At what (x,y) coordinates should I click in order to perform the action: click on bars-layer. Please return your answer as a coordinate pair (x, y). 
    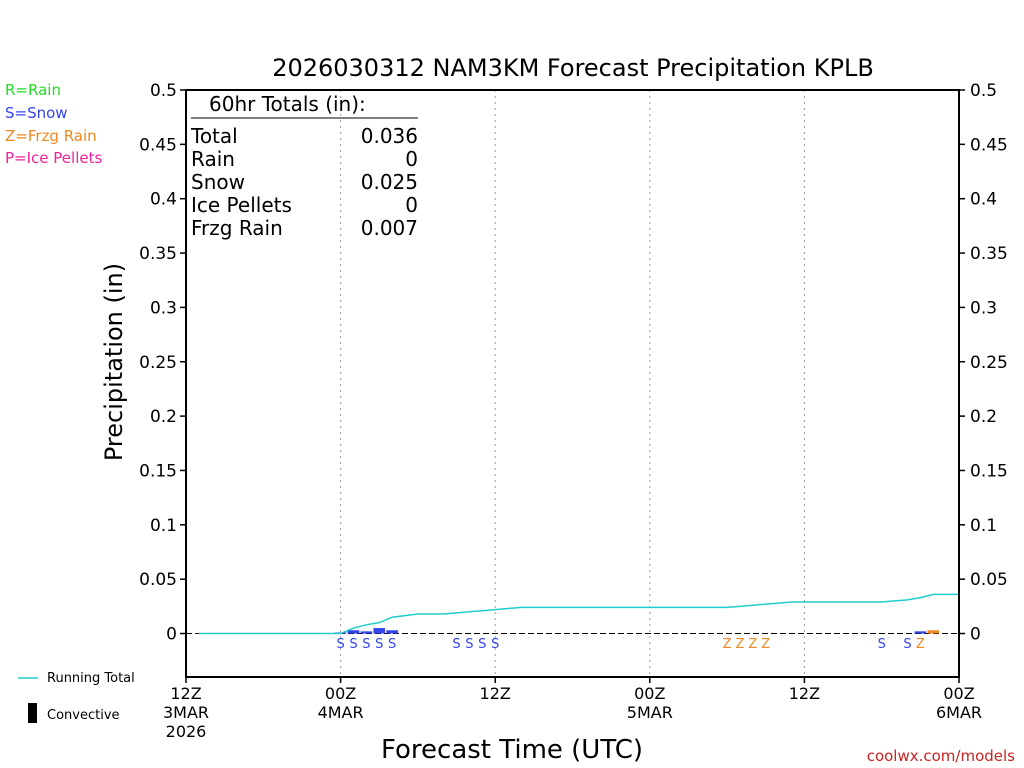
    Looking at the image, I should click on (637, 631).